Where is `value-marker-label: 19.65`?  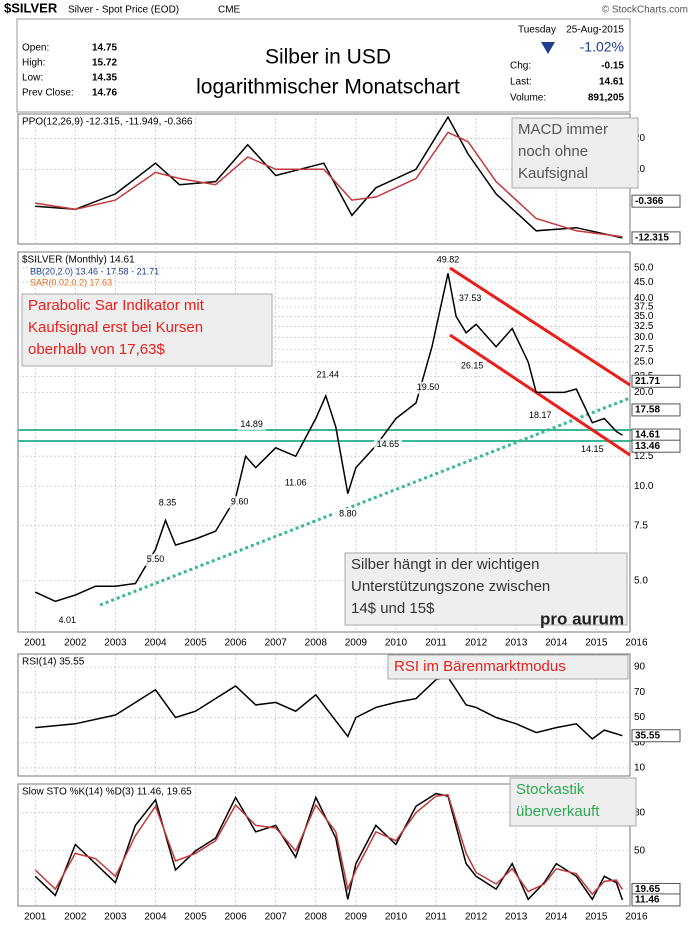 value-marker-label: 19.65 is located at coordinates (647, 889).